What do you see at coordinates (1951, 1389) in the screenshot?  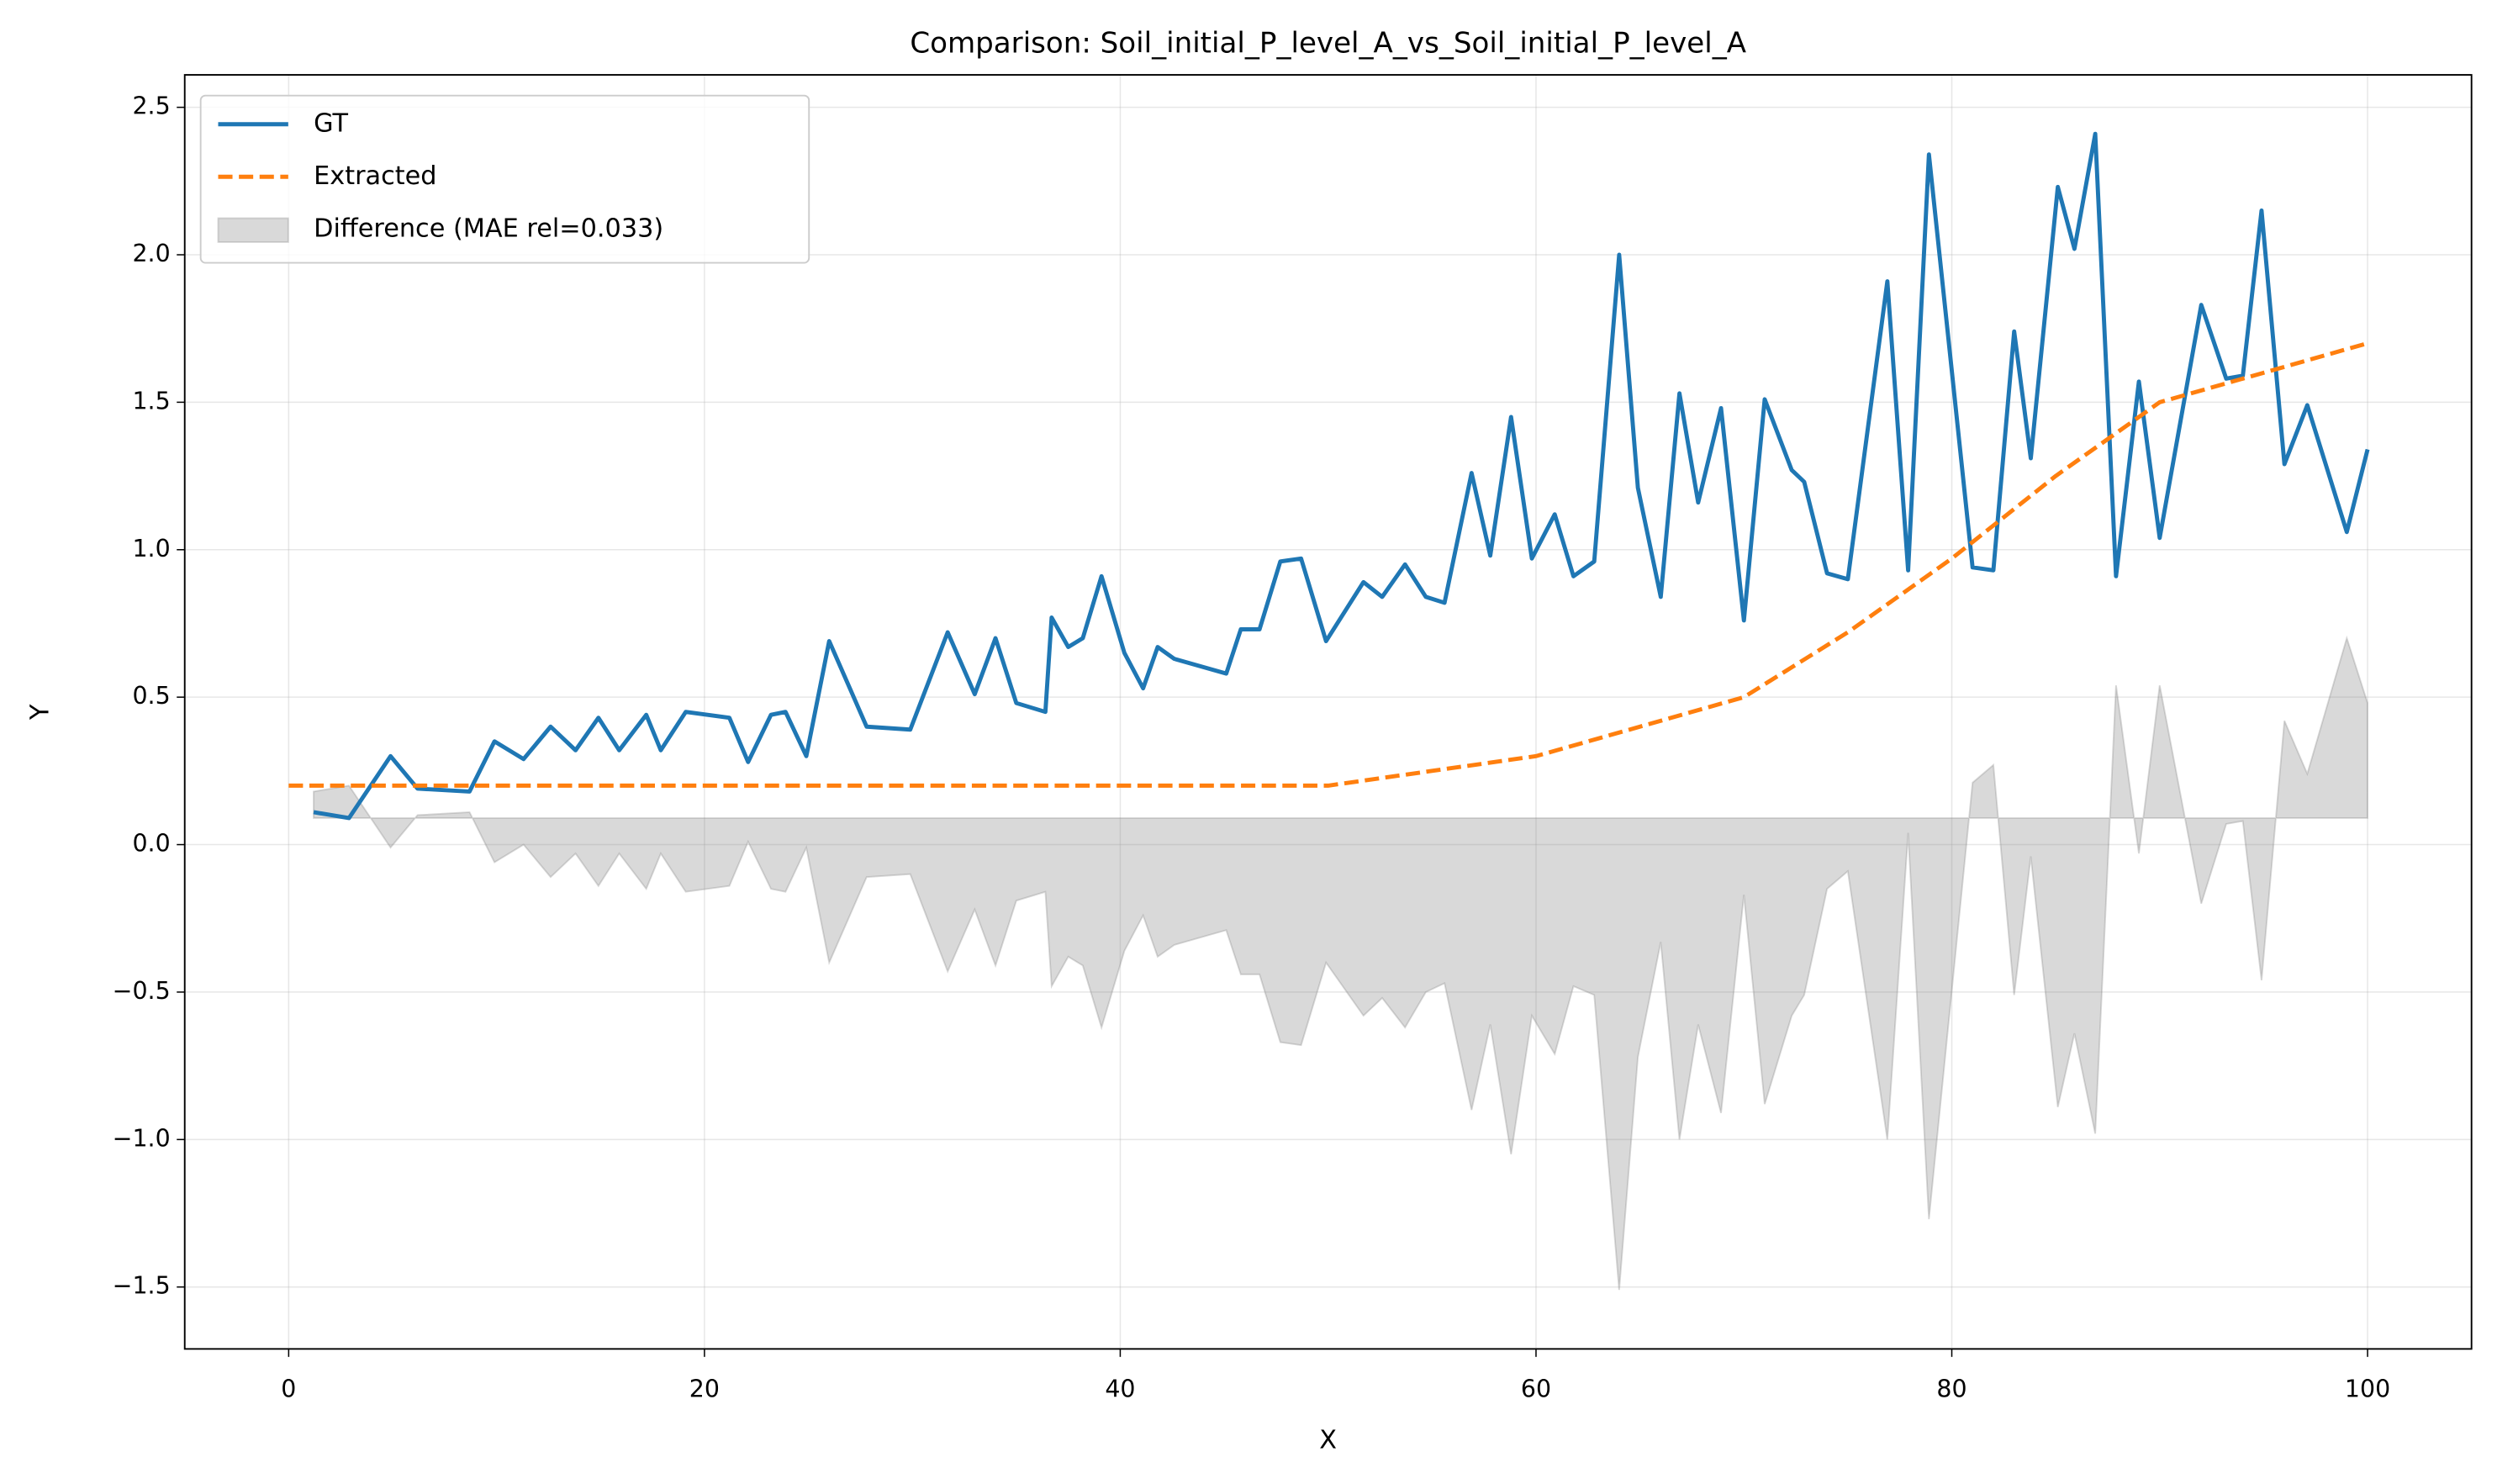 I see `x-tick-label: 80` at bounding box center [1951, 1389].